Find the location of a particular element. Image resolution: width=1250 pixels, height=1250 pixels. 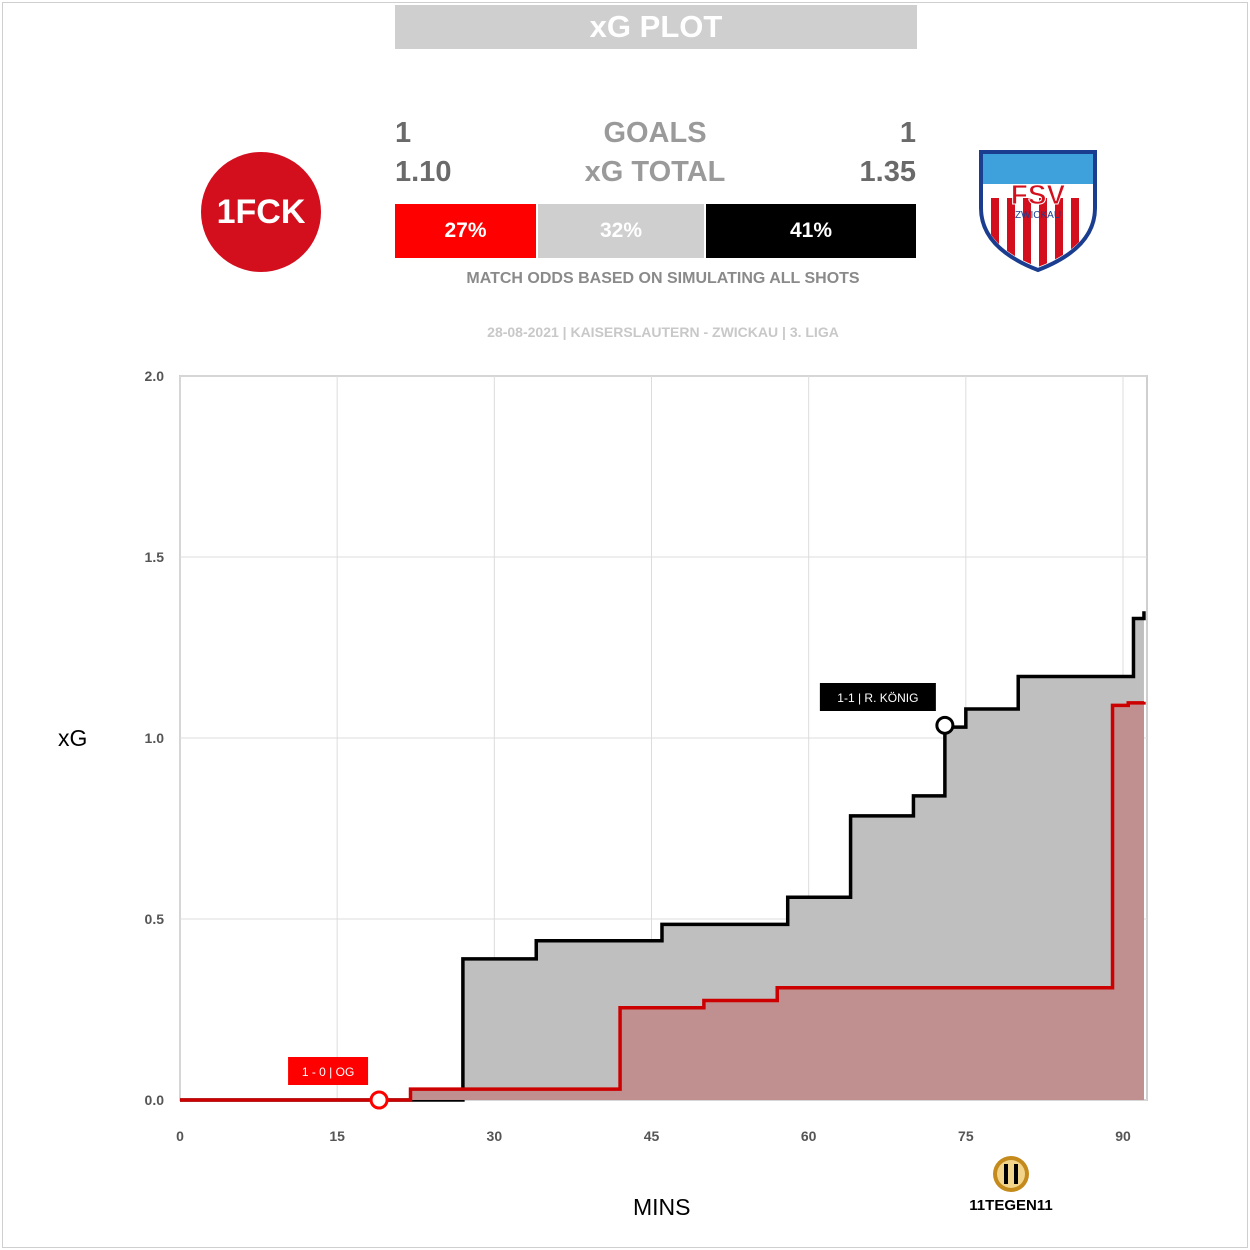

y-tick-label: 1.5 is located at coordinates (155, 557).